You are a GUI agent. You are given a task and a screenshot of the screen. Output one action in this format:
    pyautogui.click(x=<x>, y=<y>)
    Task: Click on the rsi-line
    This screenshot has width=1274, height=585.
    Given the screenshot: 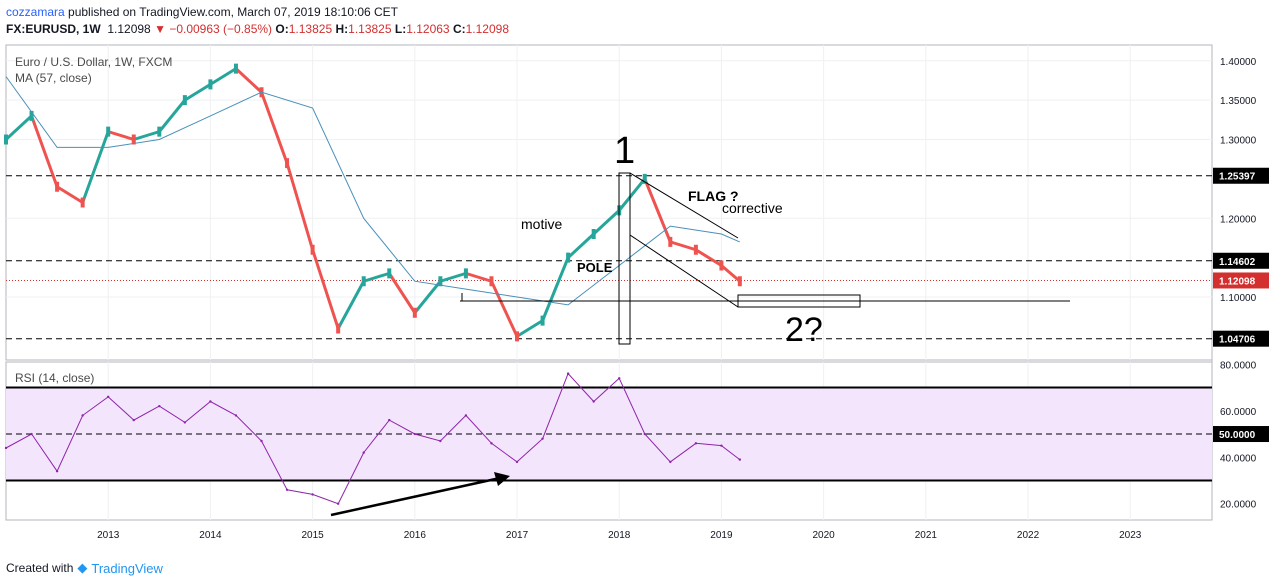 What is the action you would take?
    pyautogui.click(x=373, y=438)
    